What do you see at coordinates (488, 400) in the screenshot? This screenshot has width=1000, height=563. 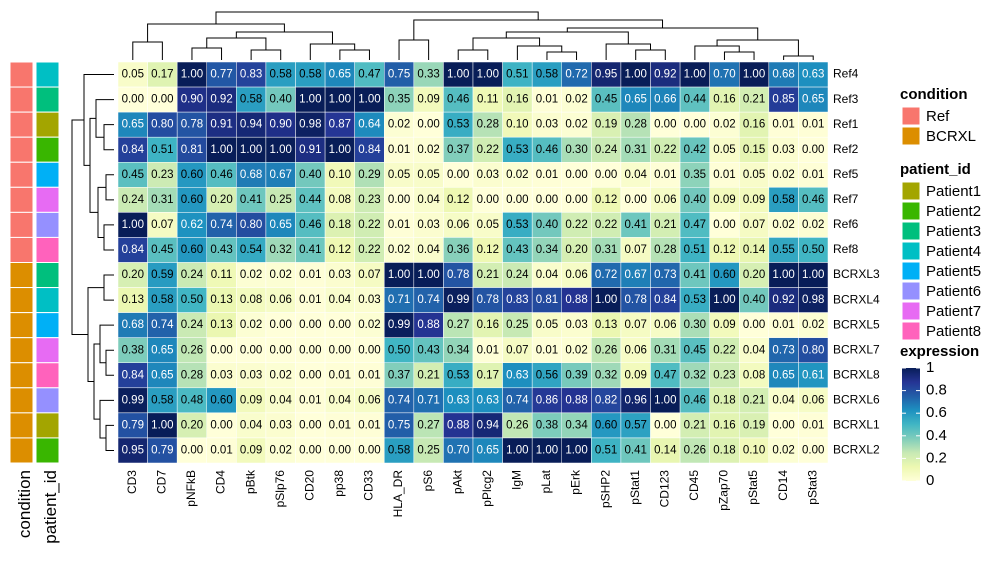 I see `cell-label: 0.63` at bounding box center [488, 400].